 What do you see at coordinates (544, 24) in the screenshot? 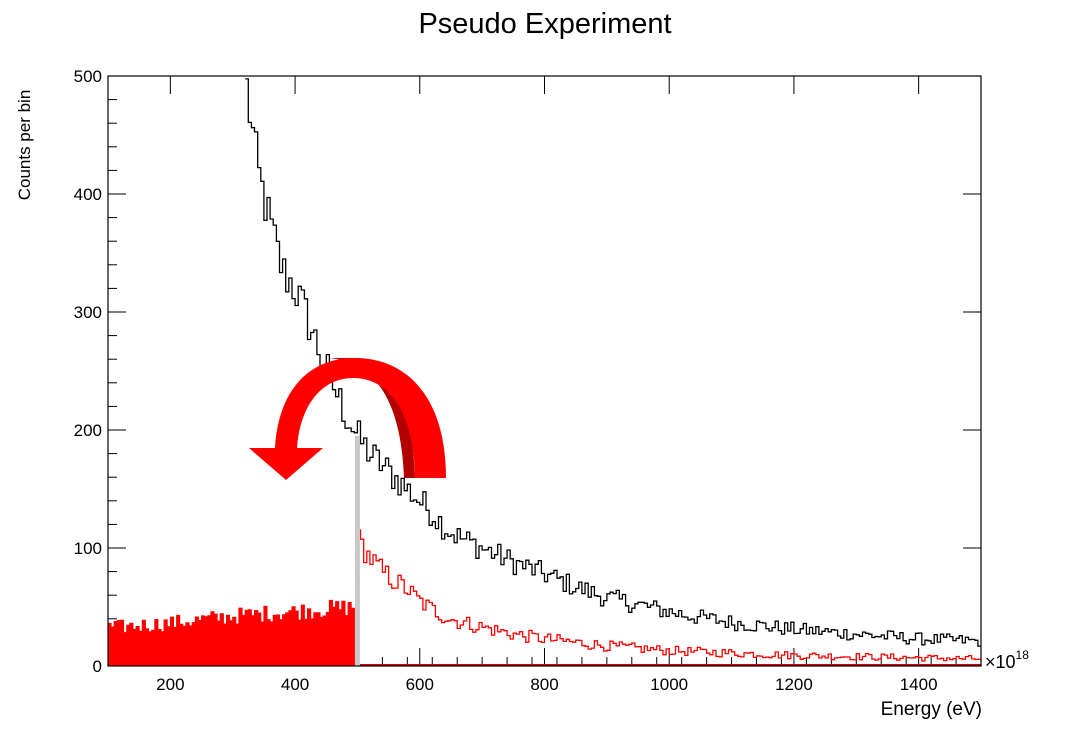
I see `chart-title: Pseudo Experiment` at bounding box center [544, 24].